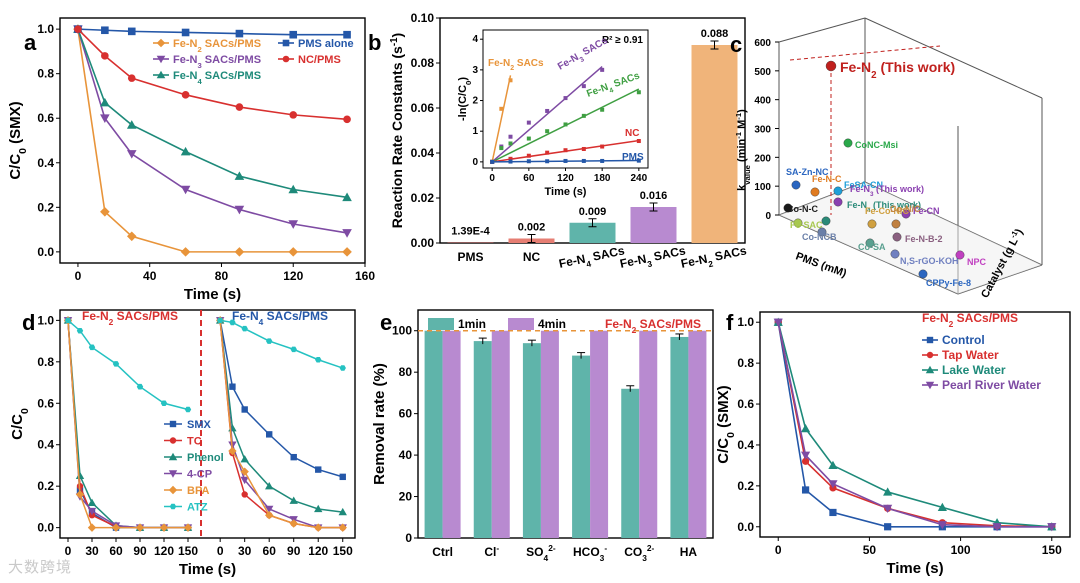 The height and width of the screenshot is (583, 1080). Describe the element at coordinates (633, 157) in the screenshot. I see `inset-series-label: PMS` at that location.